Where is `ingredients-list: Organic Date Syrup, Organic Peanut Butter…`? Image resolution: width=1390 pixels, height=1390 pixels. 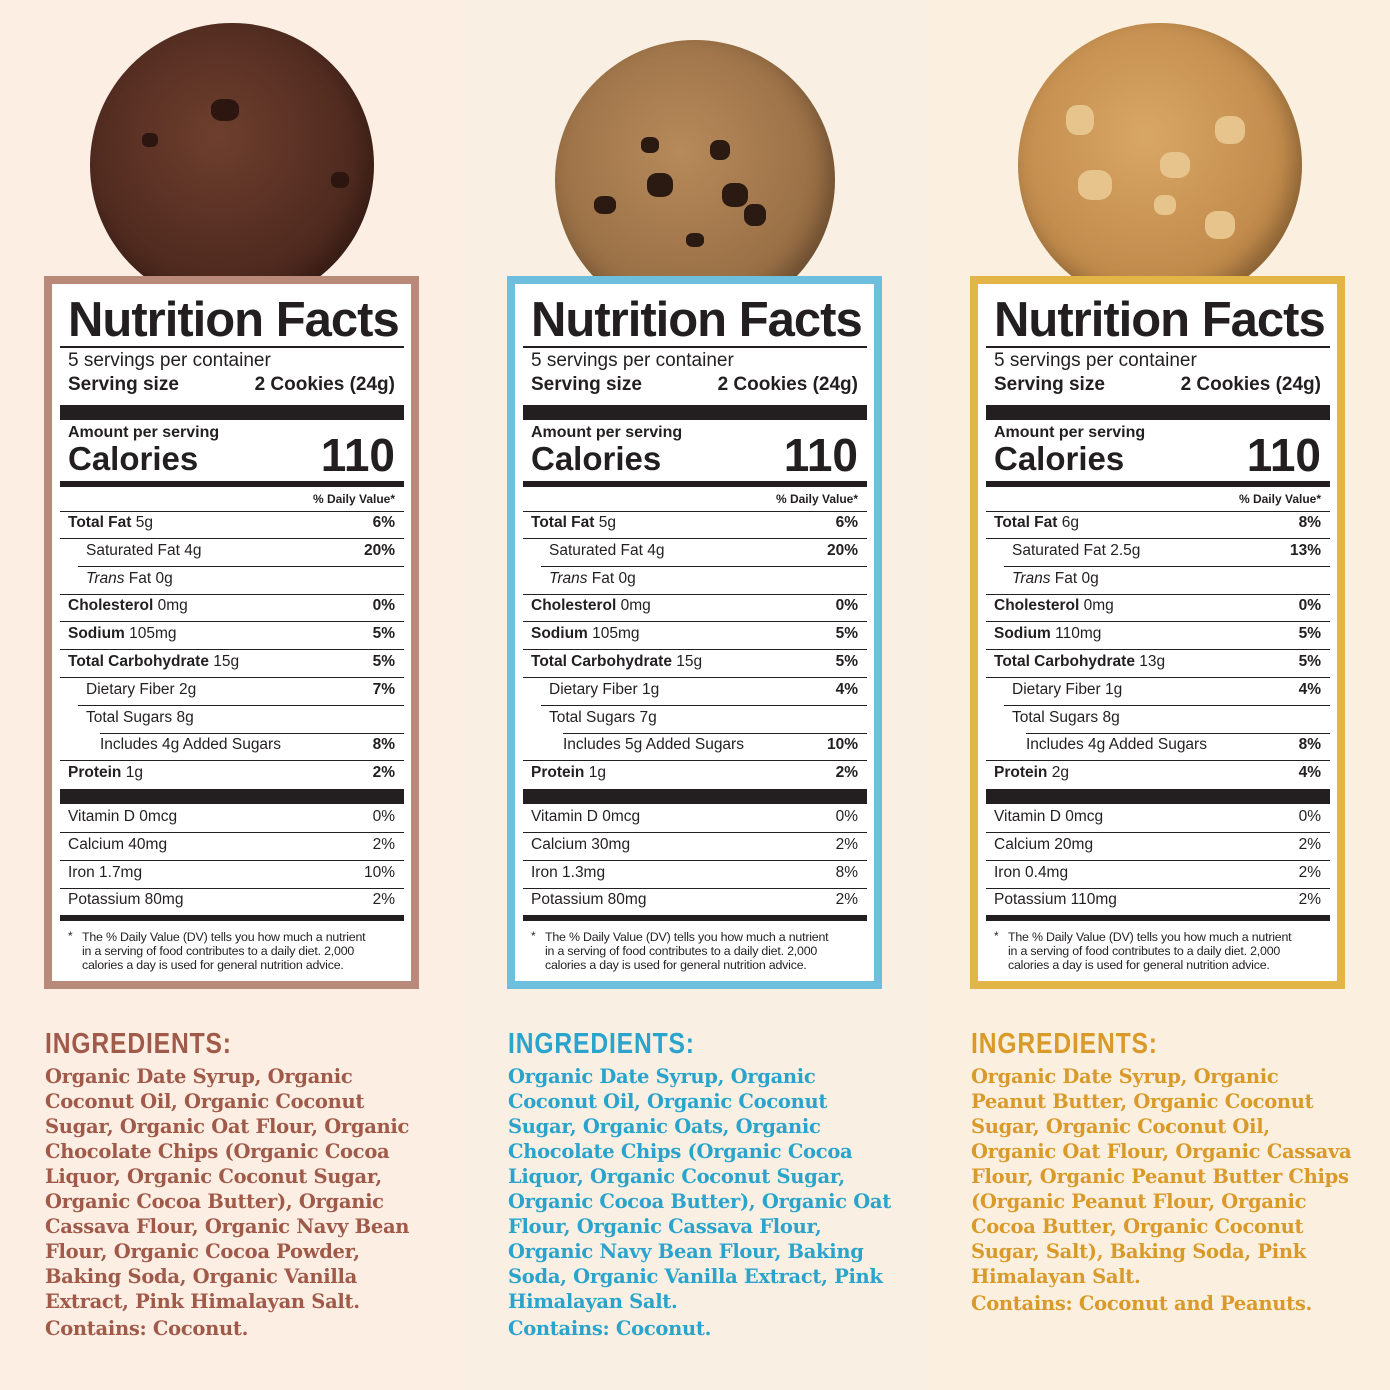 ingredients-list: Organic Date Syrup, Organic Peanut Butter… is located at coordinates (1161, 1176).